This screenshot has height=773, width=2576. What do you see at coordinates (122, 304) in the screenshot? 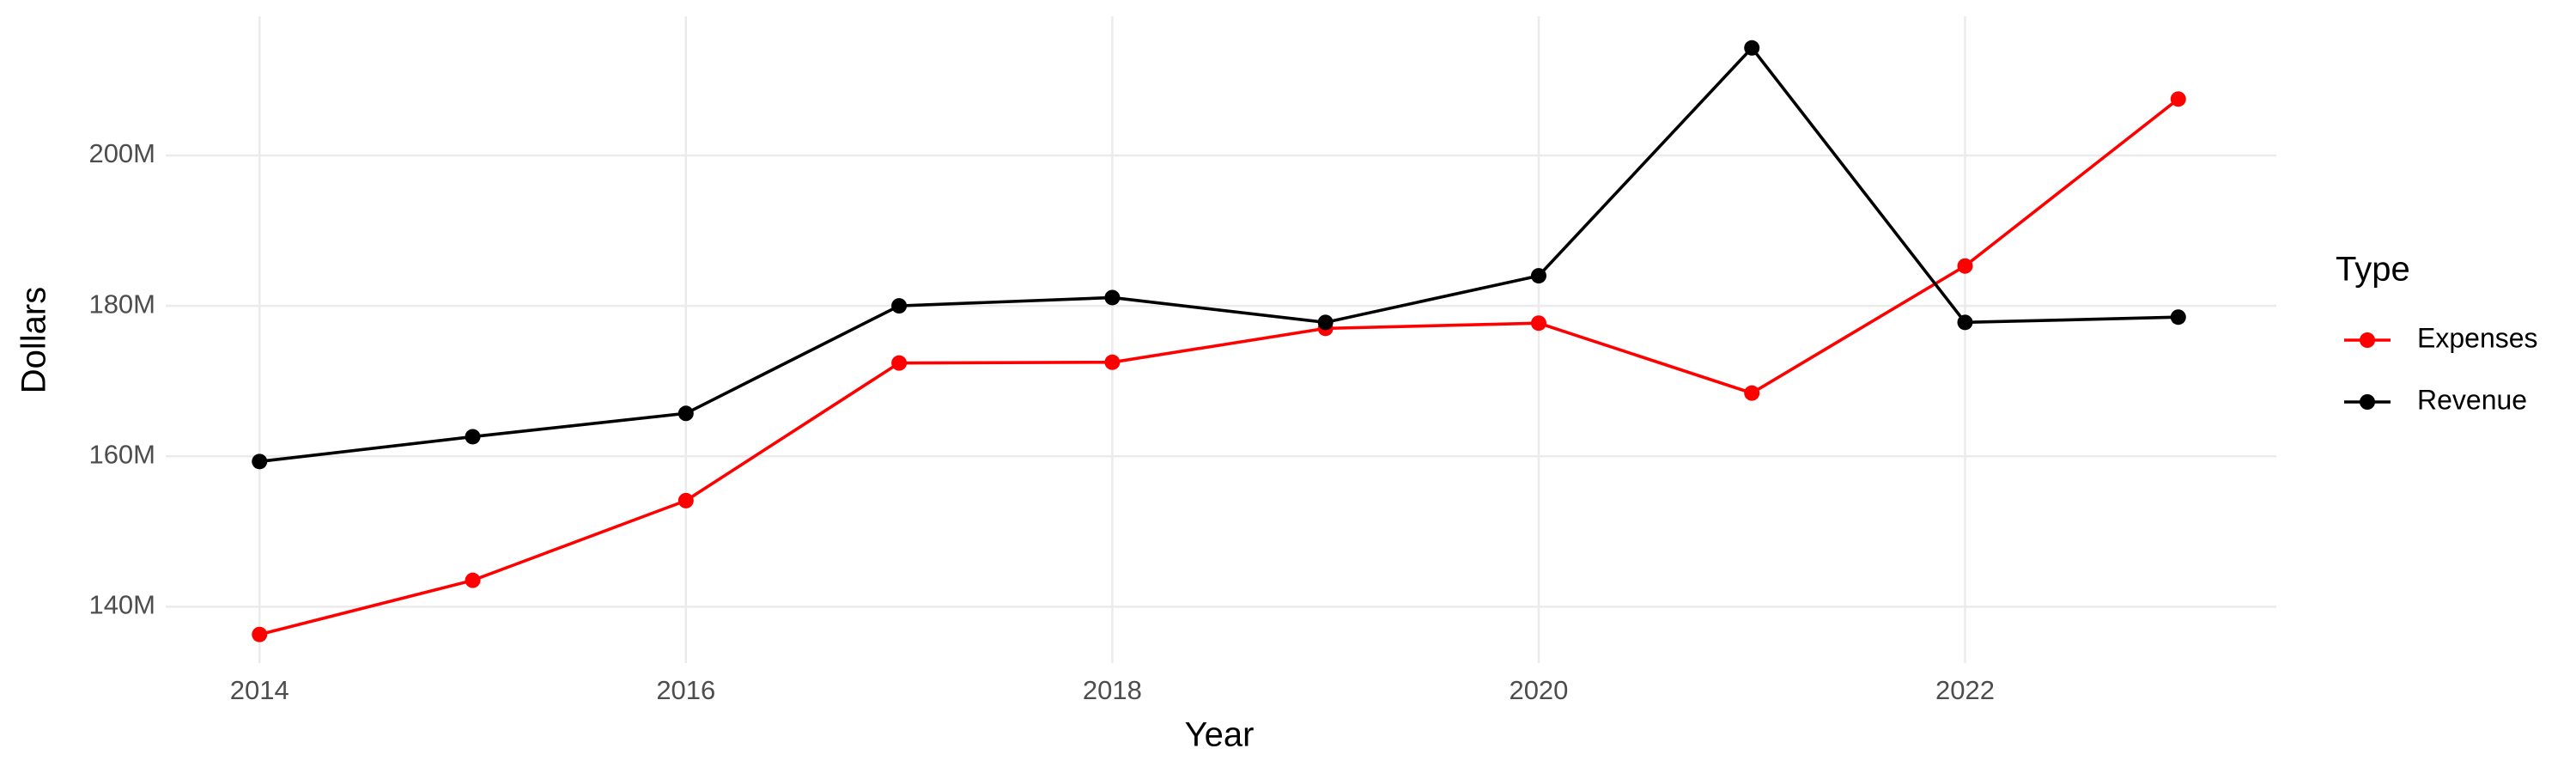
I see `y-tick-label: 180M` at bounding box center [122, 304].